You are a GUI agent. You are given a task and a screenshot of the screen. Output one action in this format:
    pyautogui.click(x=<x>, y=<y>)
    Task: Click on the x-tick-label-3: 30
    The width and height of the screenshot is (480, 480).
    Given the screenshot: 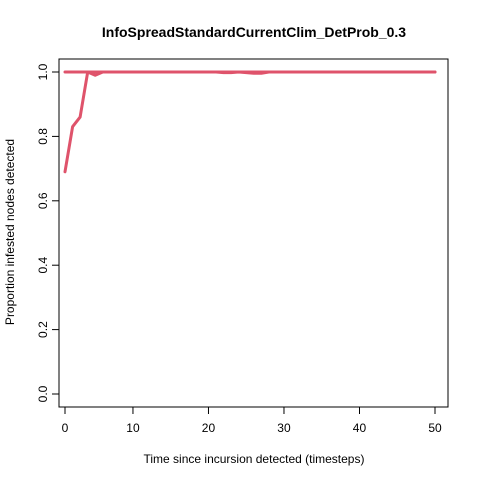 What is the action you would take?
    pyautogui.click(x=284, y=428)
    